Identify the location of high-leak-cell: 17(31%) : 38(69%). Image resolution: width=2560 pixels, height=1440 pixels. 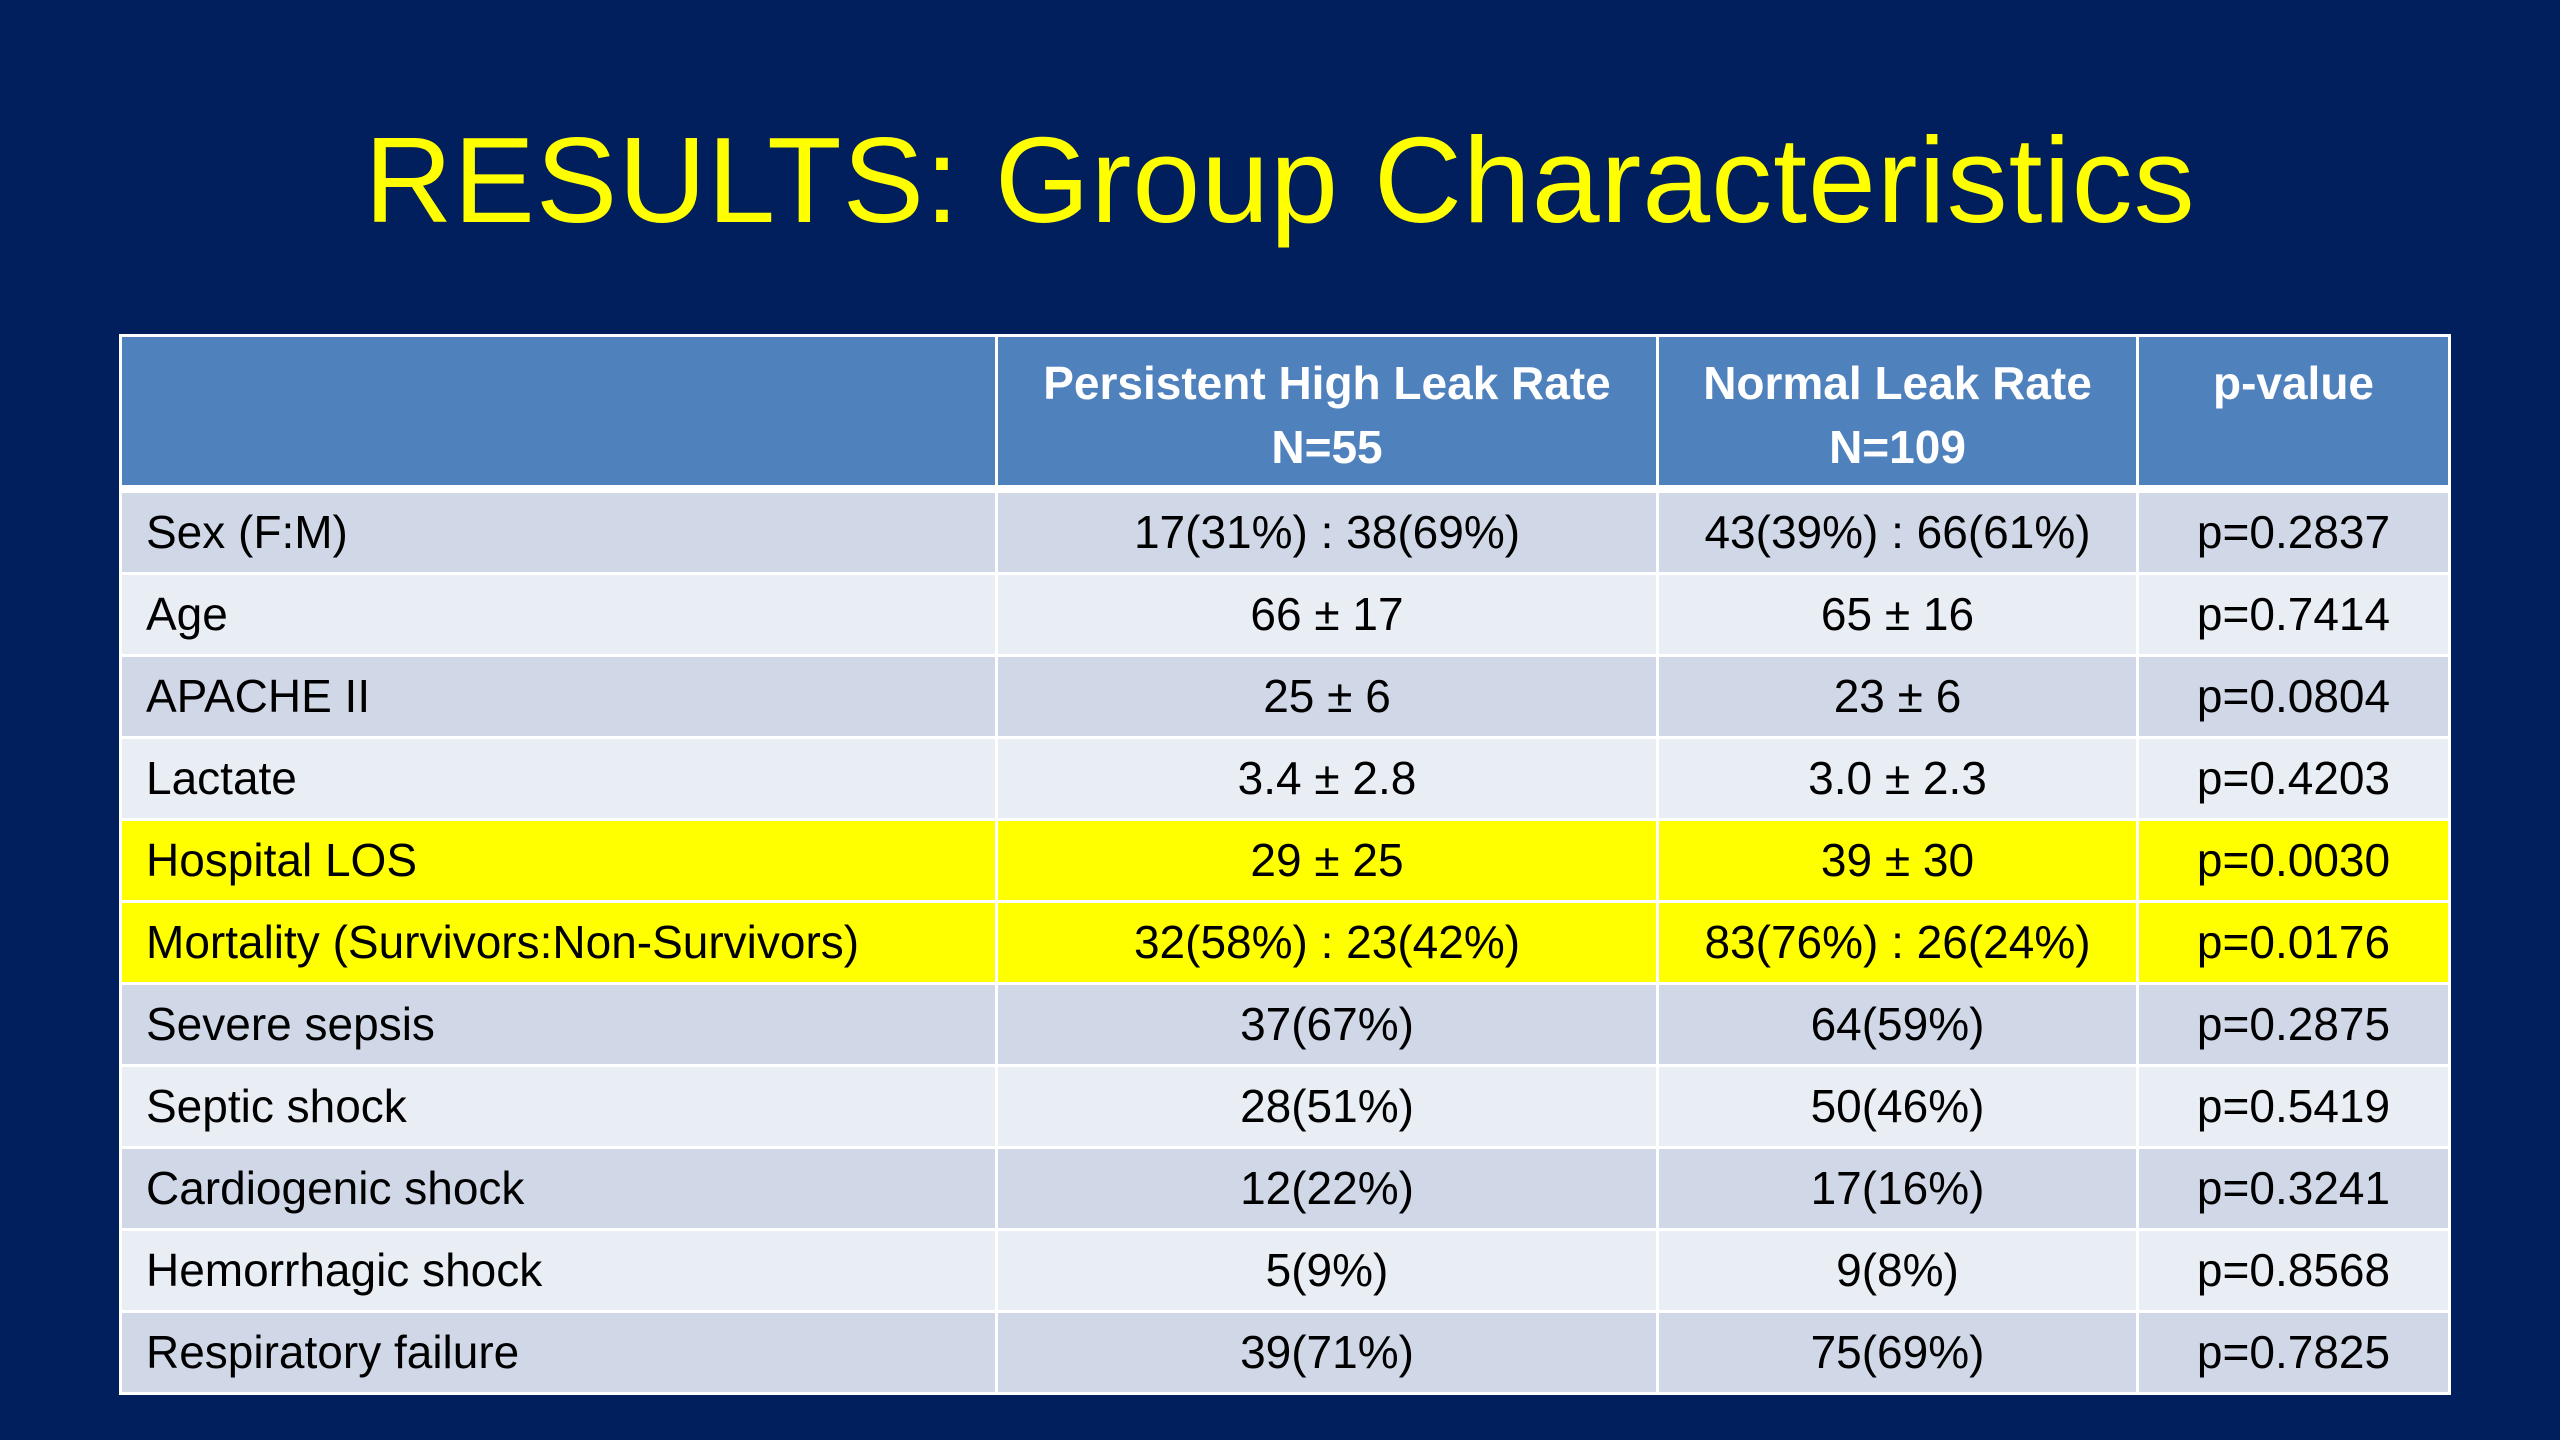
(1327, 531).